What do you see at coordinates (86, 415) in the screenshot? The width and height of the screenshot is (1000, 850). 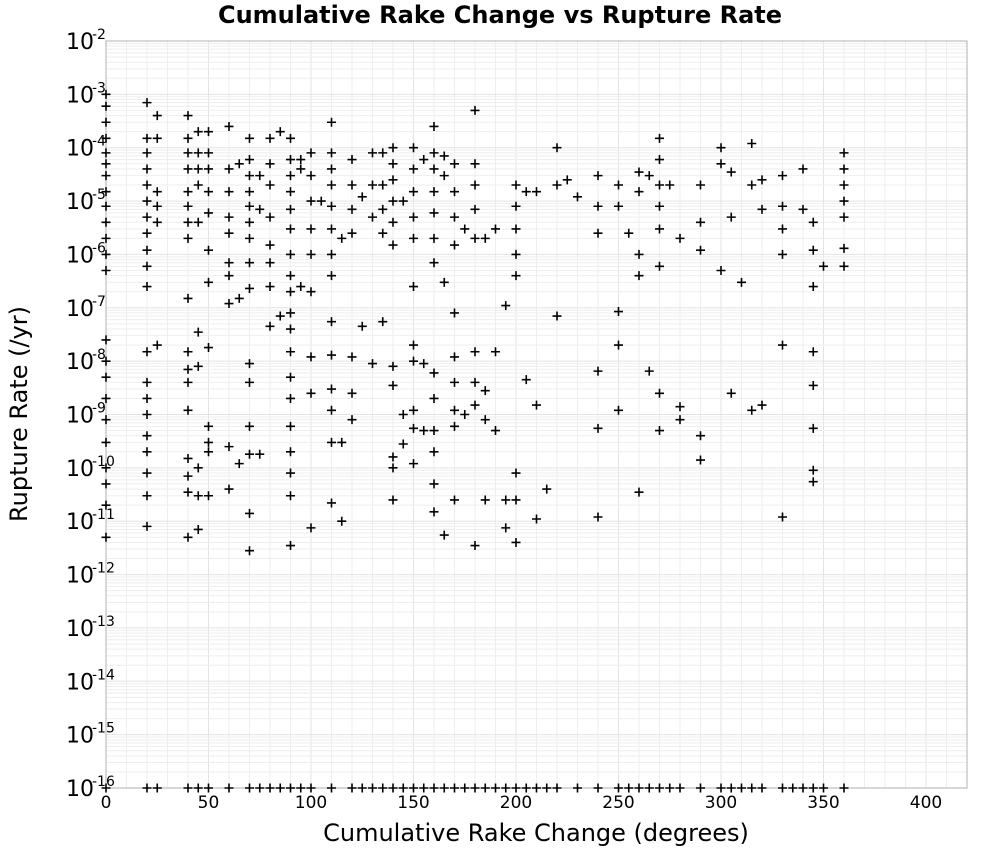 I see `y-tick-label: 10⁻⁹` at bounding box center [86, 415].